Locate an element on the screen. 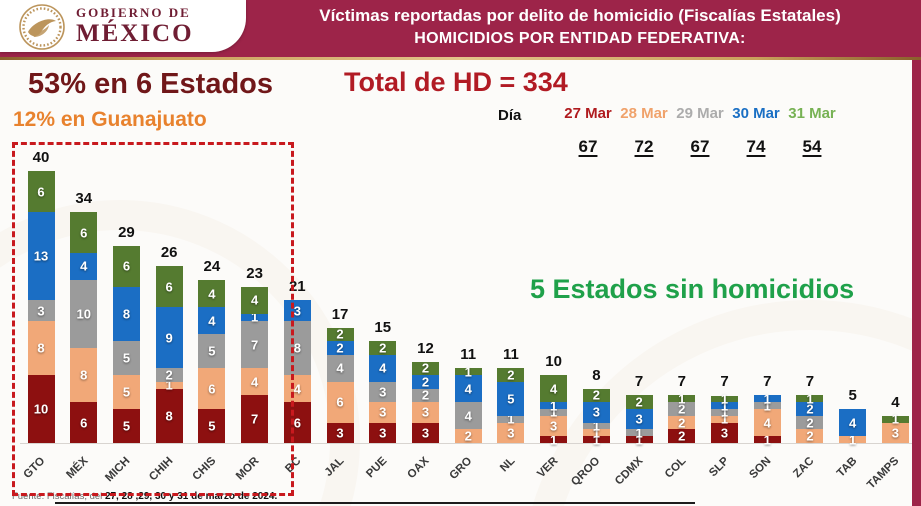 Image resolution: width=921 pixels, height=506 pixels. segment-29-mar: 5 is located at coordinates (126, 358).